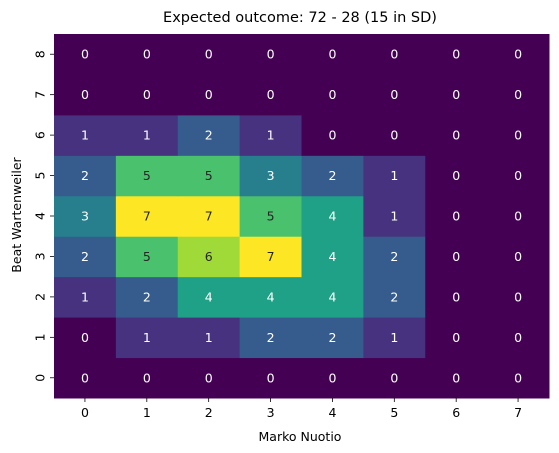 This screenshot has width=559, height=453. What do you see at coordinates (394, 412) in the screenshot?
I see `x-tick-label: 5` at bounding box center [394, 412].